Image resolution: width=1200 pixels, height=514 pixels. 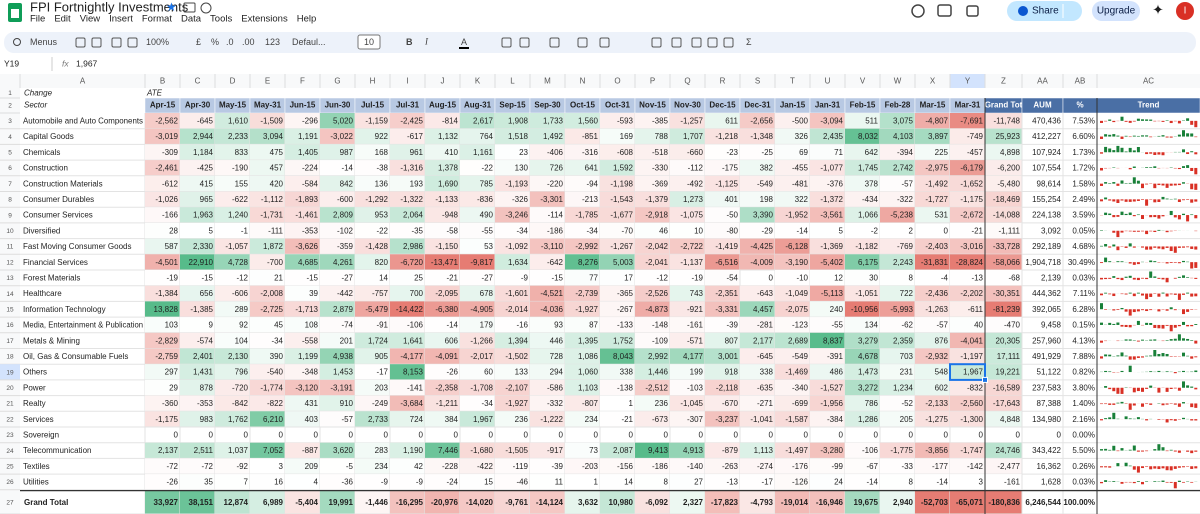 I want to click on cell-value: 77, so click(x=593, y=277).